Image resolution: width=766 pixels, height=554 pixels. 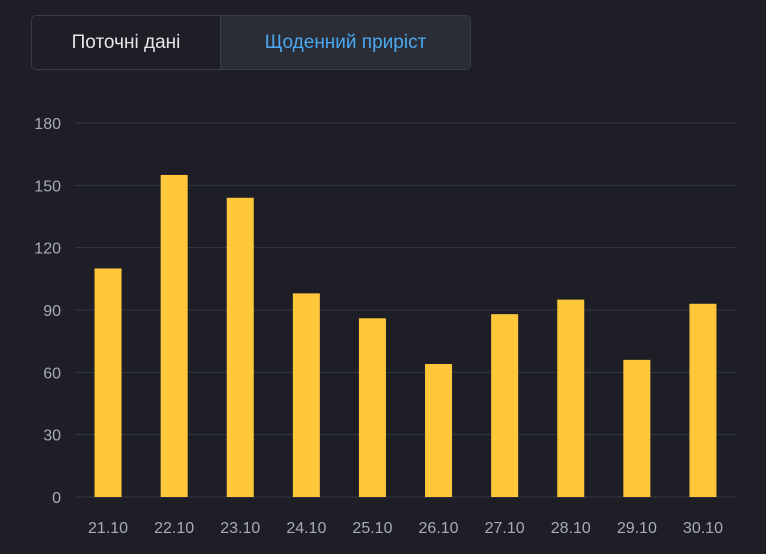 I want to click on y-tick-label: 150, so click(x=47, y=186).